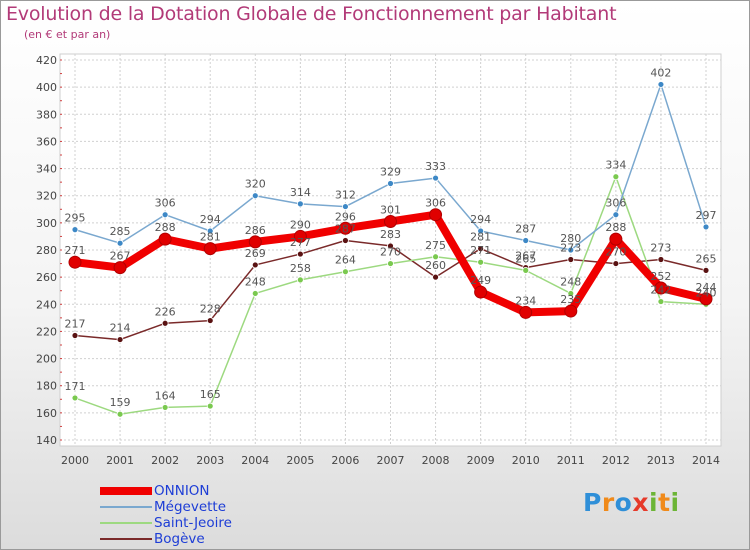 The width and height of the screenshot is (750, 550). Describe the element at coordinates (46, 60) in the screenshot. I see `y-tick-label: 420` at that location.